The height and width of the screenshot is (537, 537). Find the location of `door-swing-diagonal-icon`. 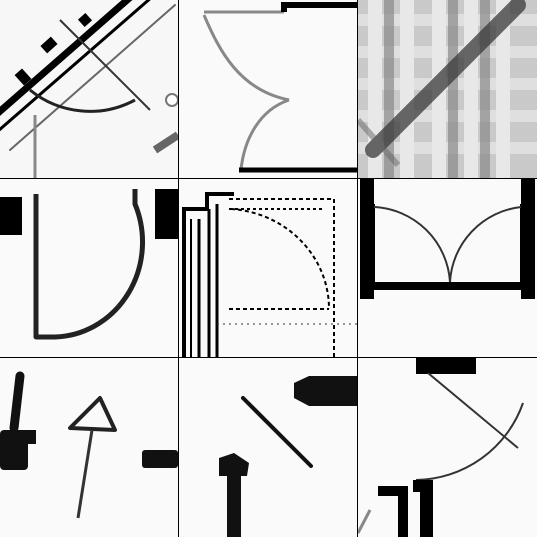

door-swing-diagonal-icon is located at coordinates (89, 89).